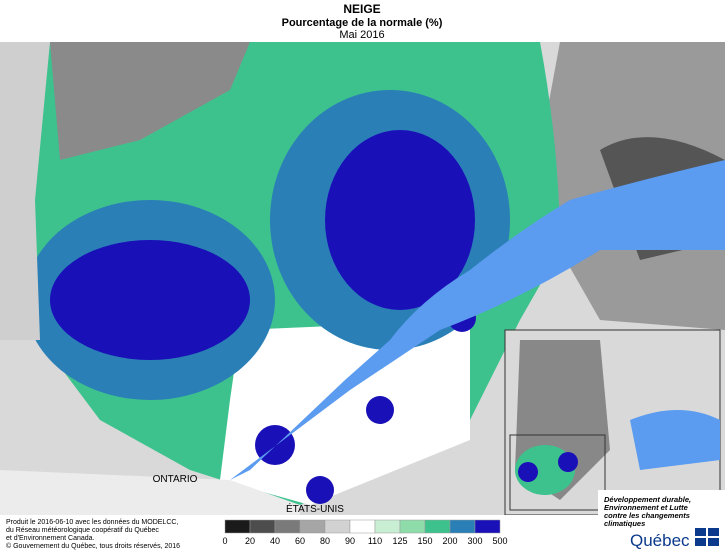  I want to click on us-region, so click(150, 492).